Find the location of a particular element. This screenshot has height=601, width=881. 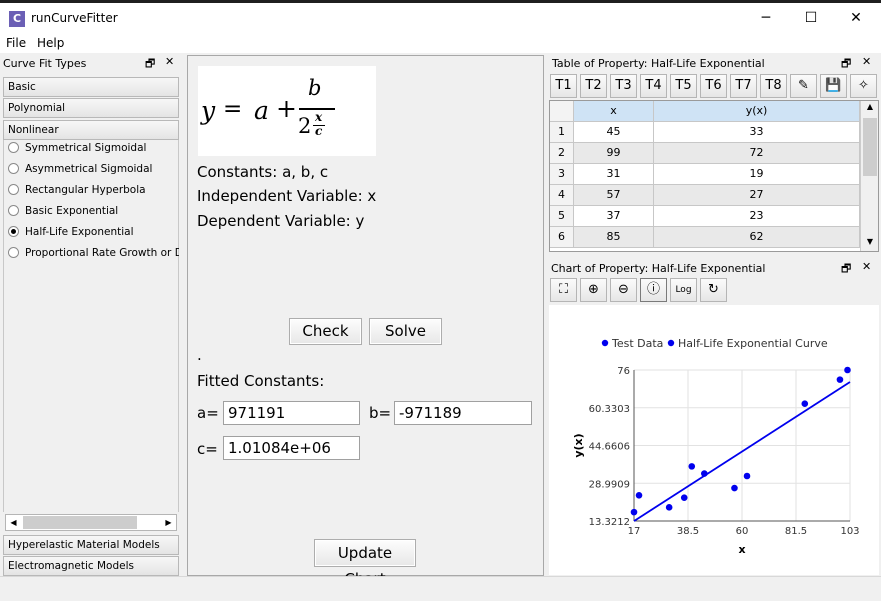

cell-x: 85 is located at coordinates (614, 237).